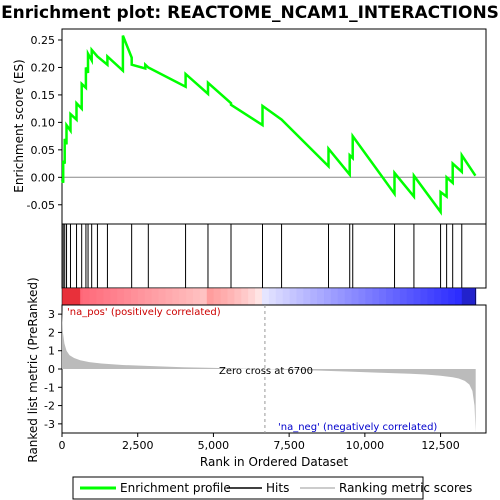 This screenshot has height=500, width=500. I want to click on metric-tick-label: -1, so click(49, 387).